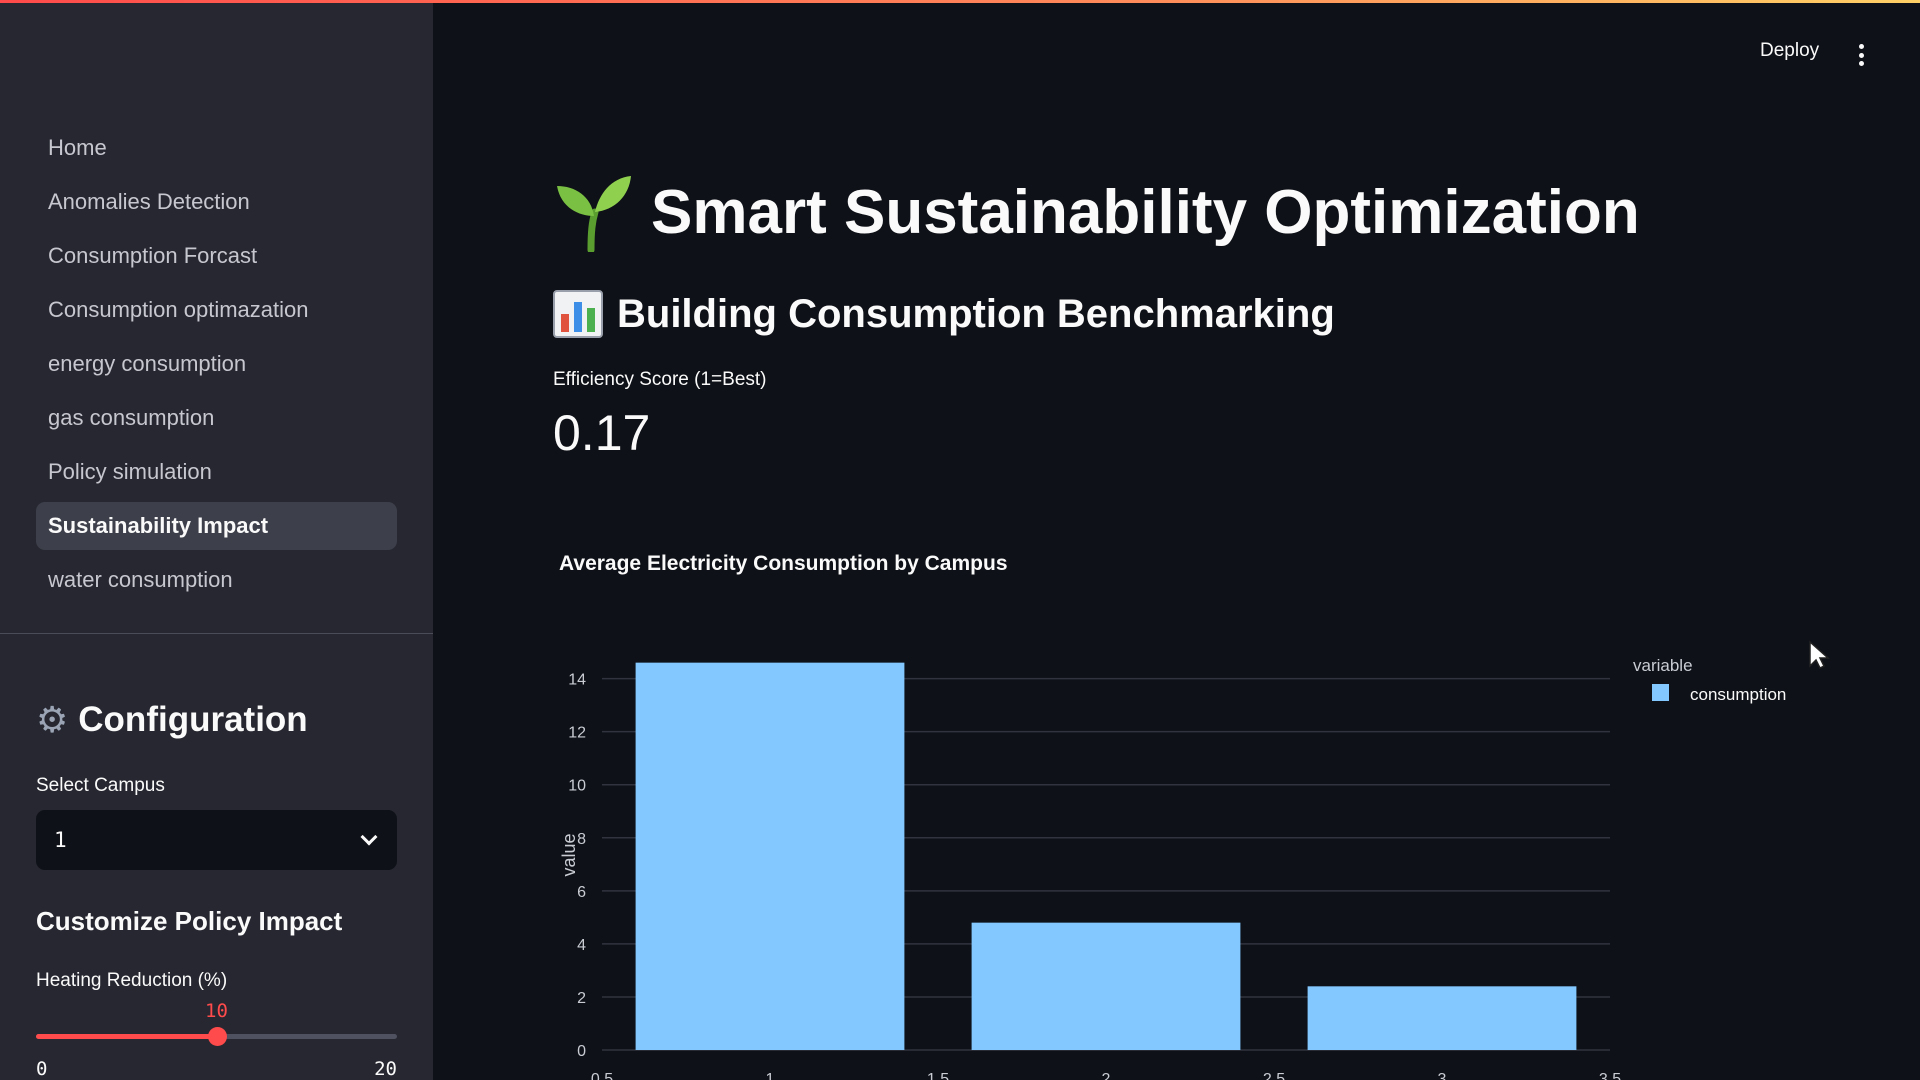 The height and width of the screenshot is (1080, 1920). Describe the element at coordinates (189, 921) in the screenshot. I see `policy-impact-heading: Customize Policy Impact` at that location.